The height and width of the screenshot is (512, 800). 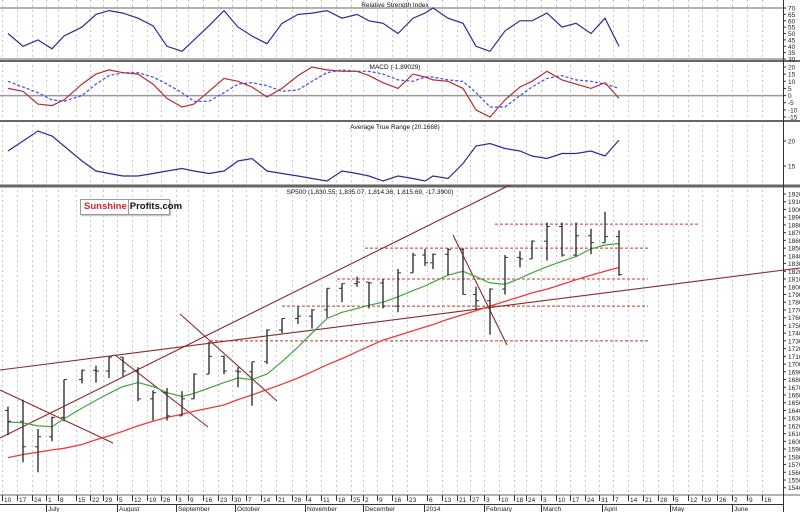 I want to click on price-axis-tick-label: 1670, so click(x=794, y=388).